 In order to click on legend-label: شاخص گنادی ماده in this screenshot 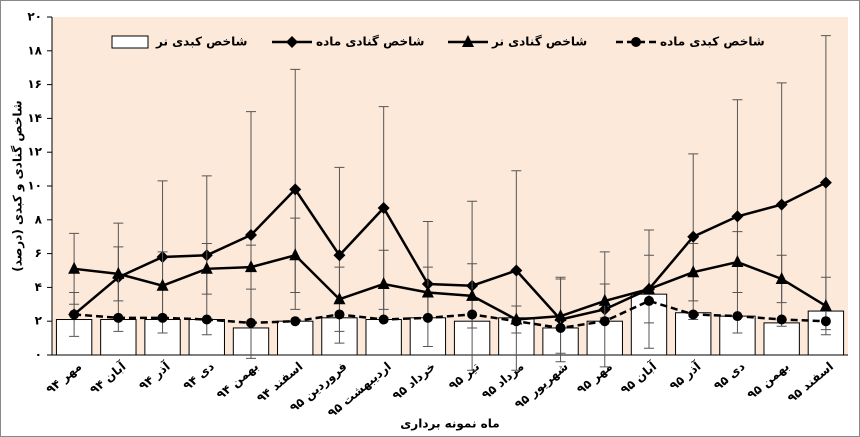, I will do `click(370, 42)`.